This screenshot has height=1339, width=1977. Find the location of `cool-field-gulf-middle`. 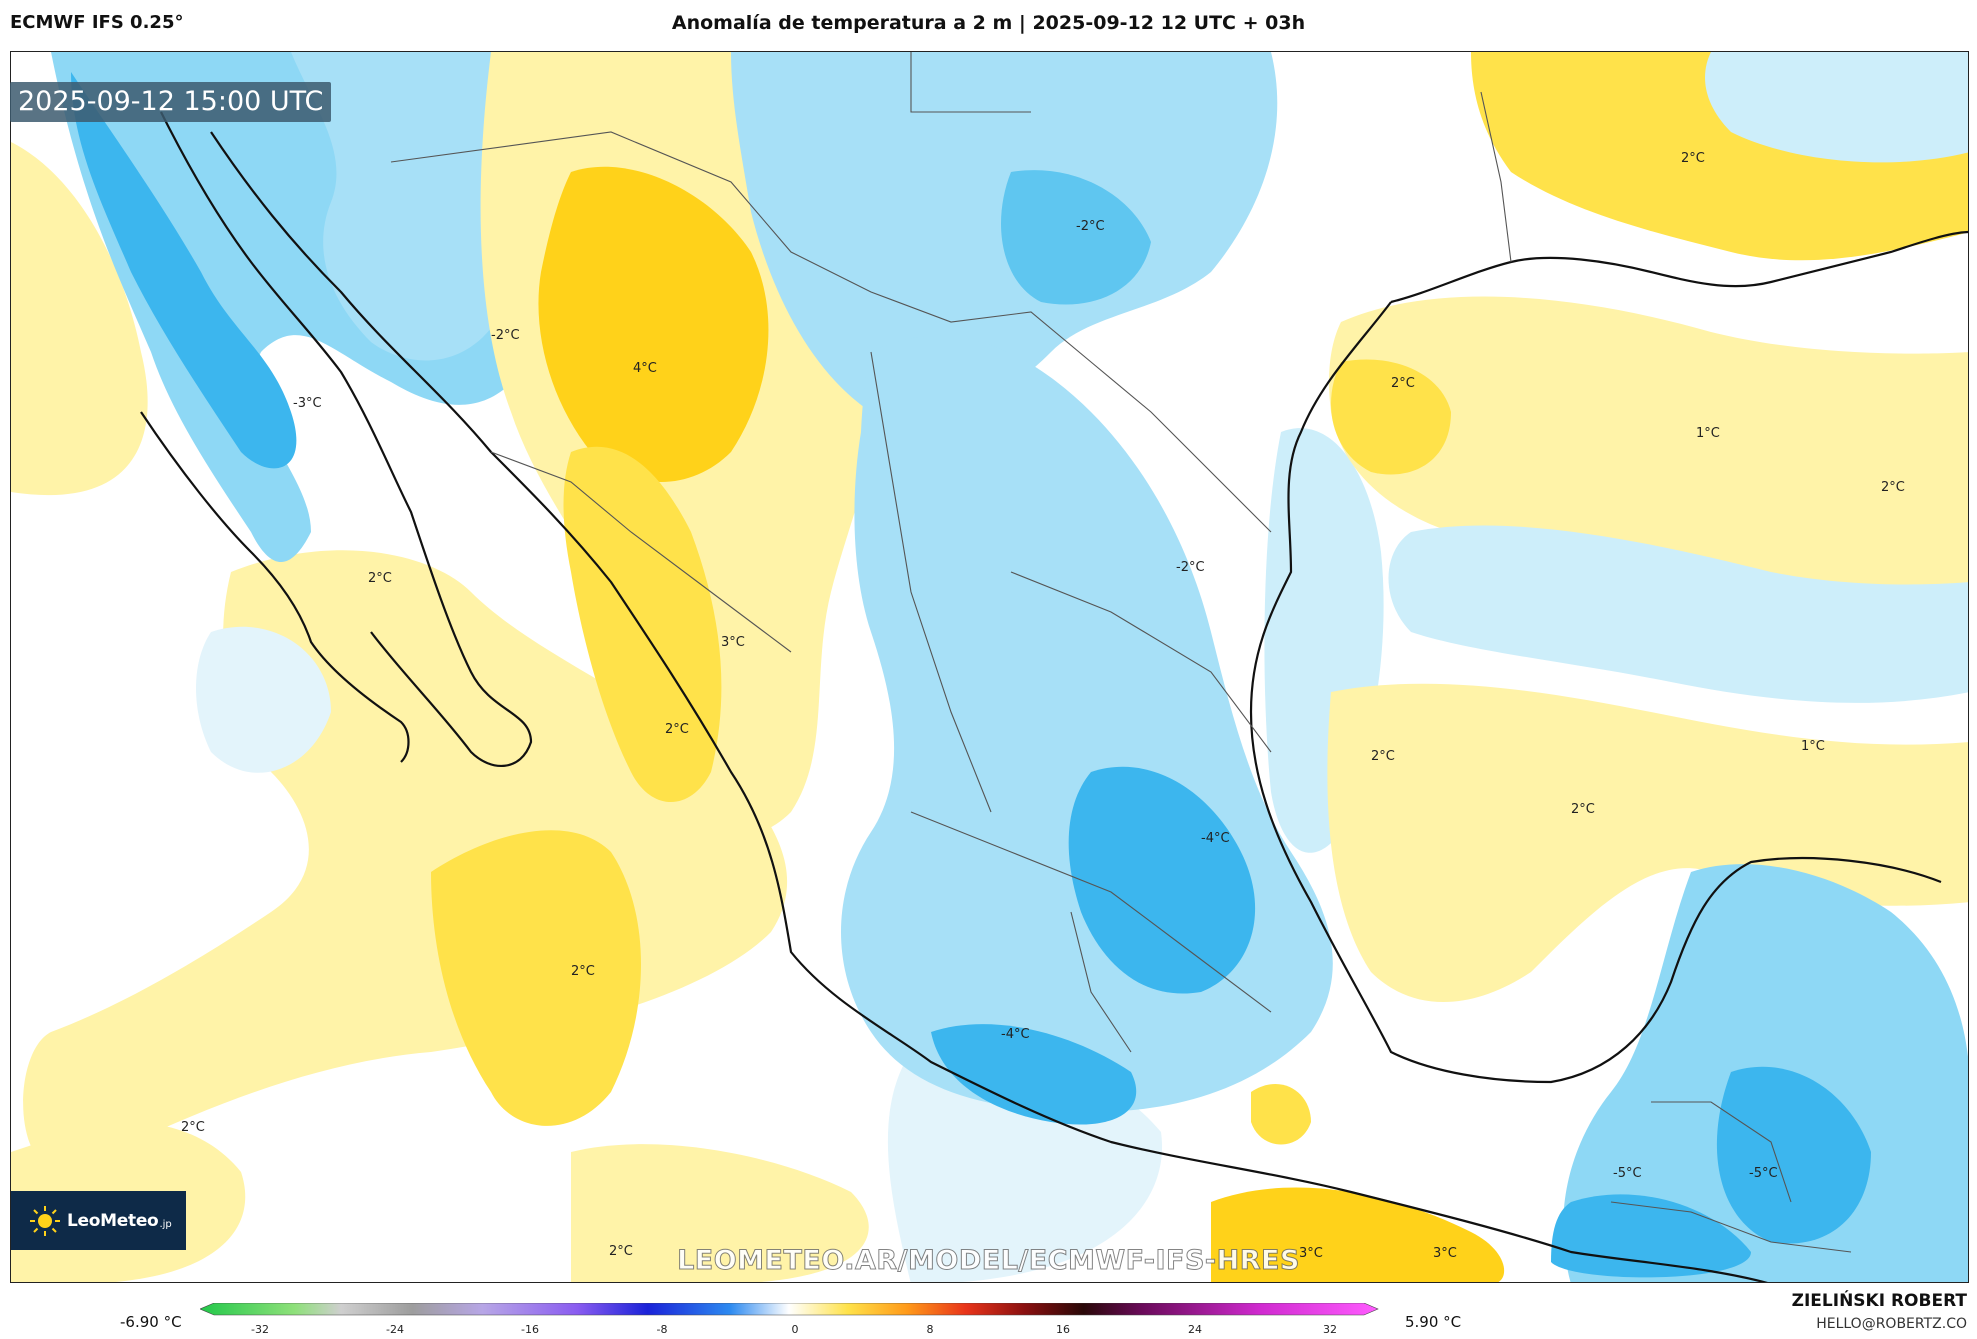

cool-field-gulf-middle is located at coordinates (1678, 614).